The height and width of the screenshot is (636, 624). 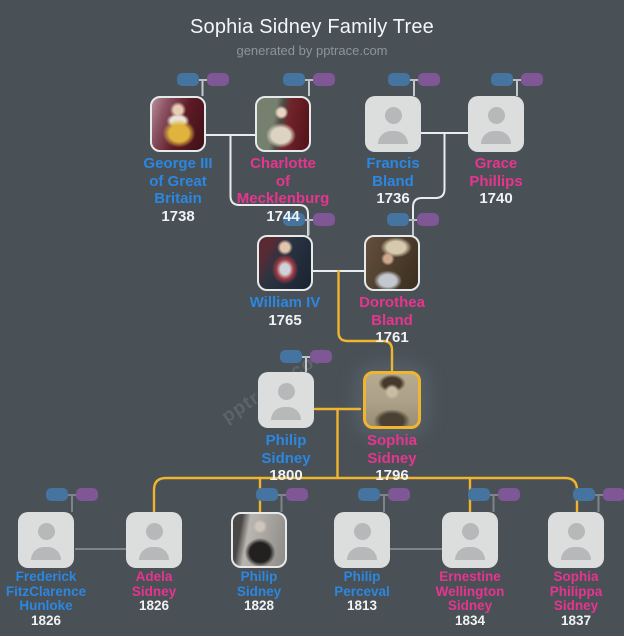 What do you see at coordinates (576, 591) in the screenshot?
I see `person-name: Sophia Philippa Sidney` at bounding box center [576, 591].